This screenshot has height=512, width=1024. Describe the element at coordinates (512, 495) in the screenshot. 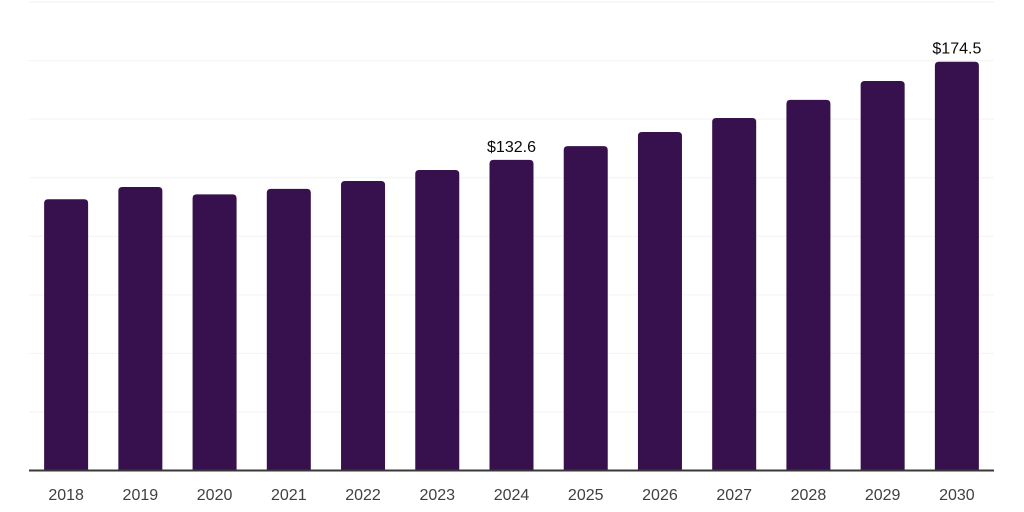

I see `x-tick-label-2024: 2024` at that location.